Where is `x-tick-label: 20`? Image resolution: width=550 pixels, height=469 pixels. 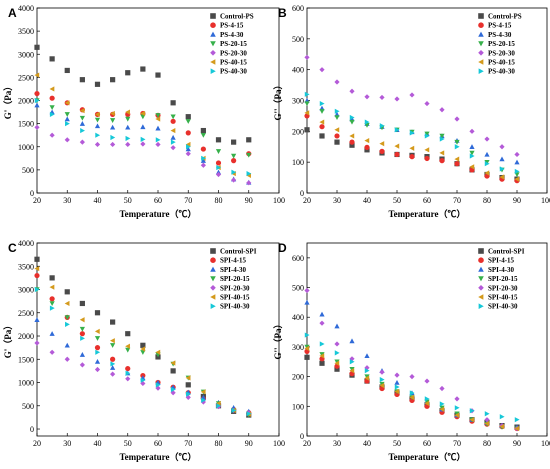
x-tick-label: 20 is located at coordinates (307, 200).